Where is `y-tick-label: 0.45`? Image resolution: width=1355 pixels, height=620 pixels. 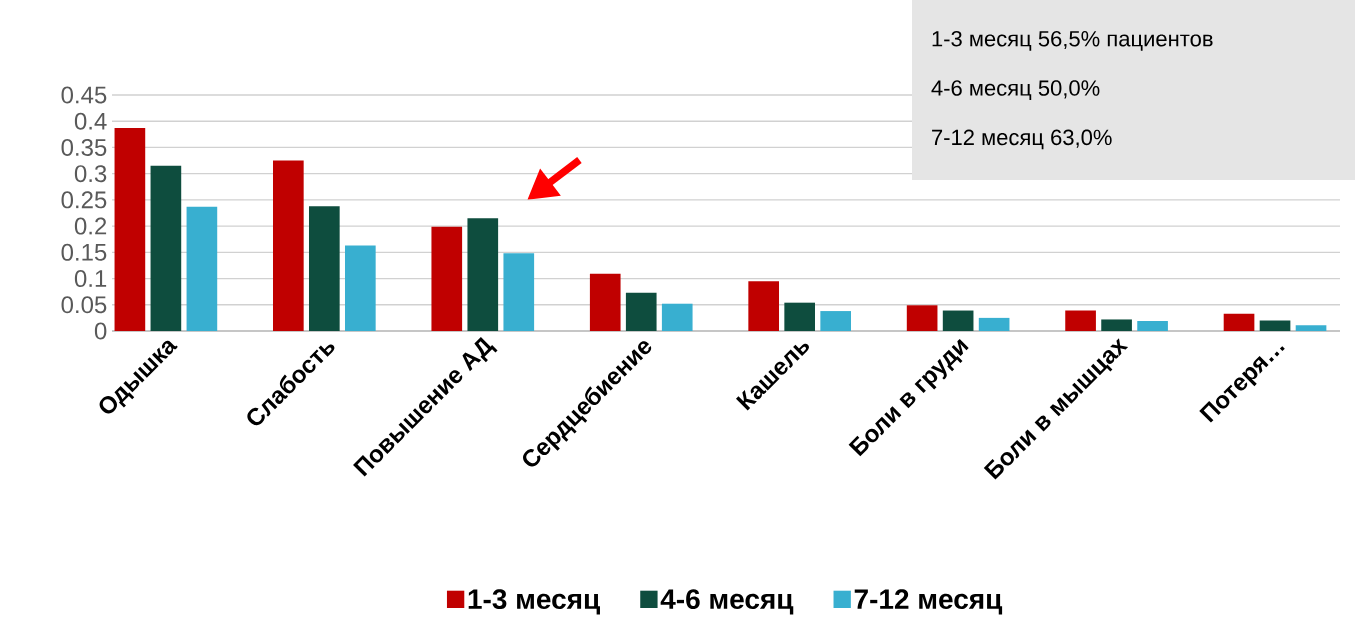
y-tick-label: 0.45 is located at coordinates (84, 95).